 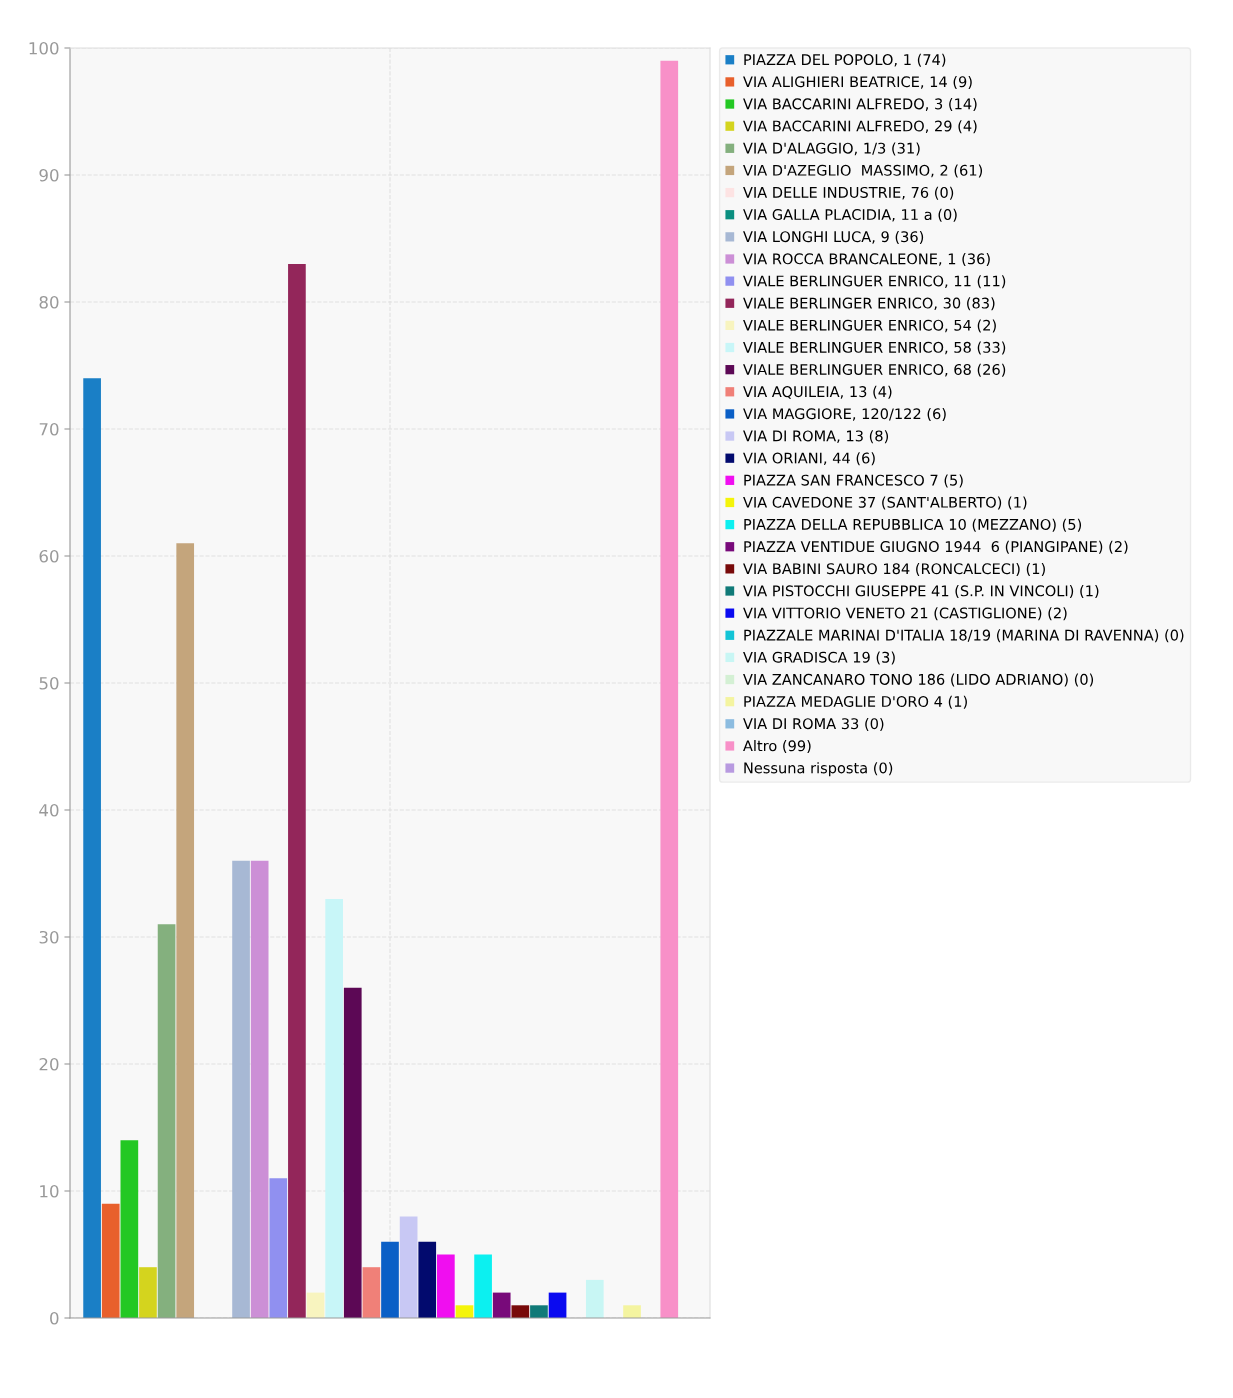 What do you see at coordinates (54, 1318) in the screenshot?
I see `y-tick-label: 0` at bounding box center [54, 1318].